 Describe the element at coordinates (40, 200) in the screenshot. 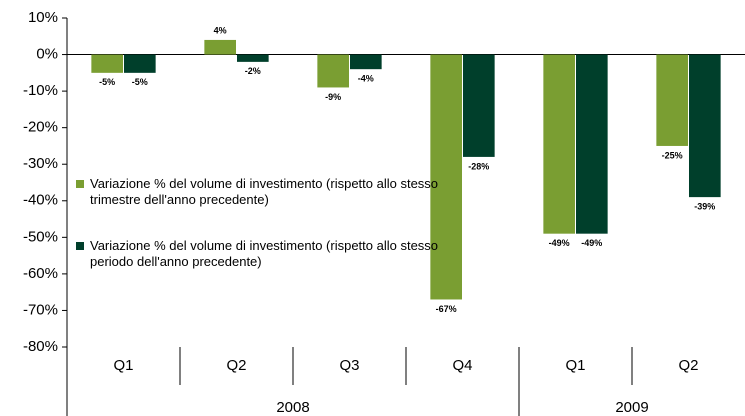

I see `y-tick-label: -40%` at that location.